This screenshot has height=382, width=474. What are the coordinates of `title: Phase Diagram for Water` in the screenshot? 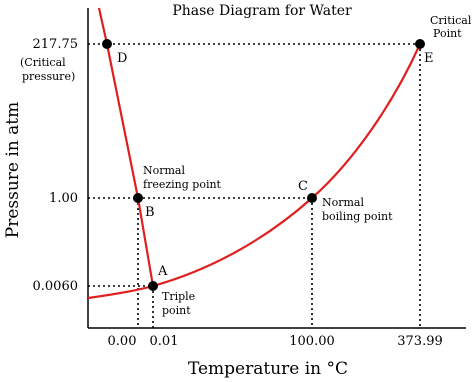 It's located at (262, 11).